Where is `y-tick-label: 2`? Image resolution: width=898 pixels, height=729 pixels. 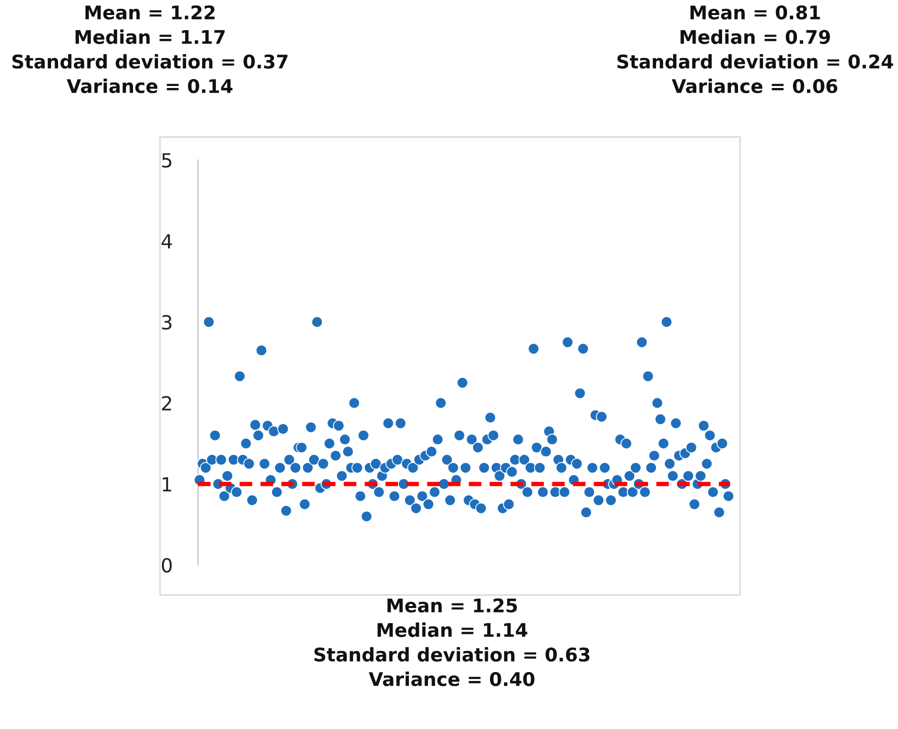 y-tick-label: 2 is located at coordinates (167, 403).